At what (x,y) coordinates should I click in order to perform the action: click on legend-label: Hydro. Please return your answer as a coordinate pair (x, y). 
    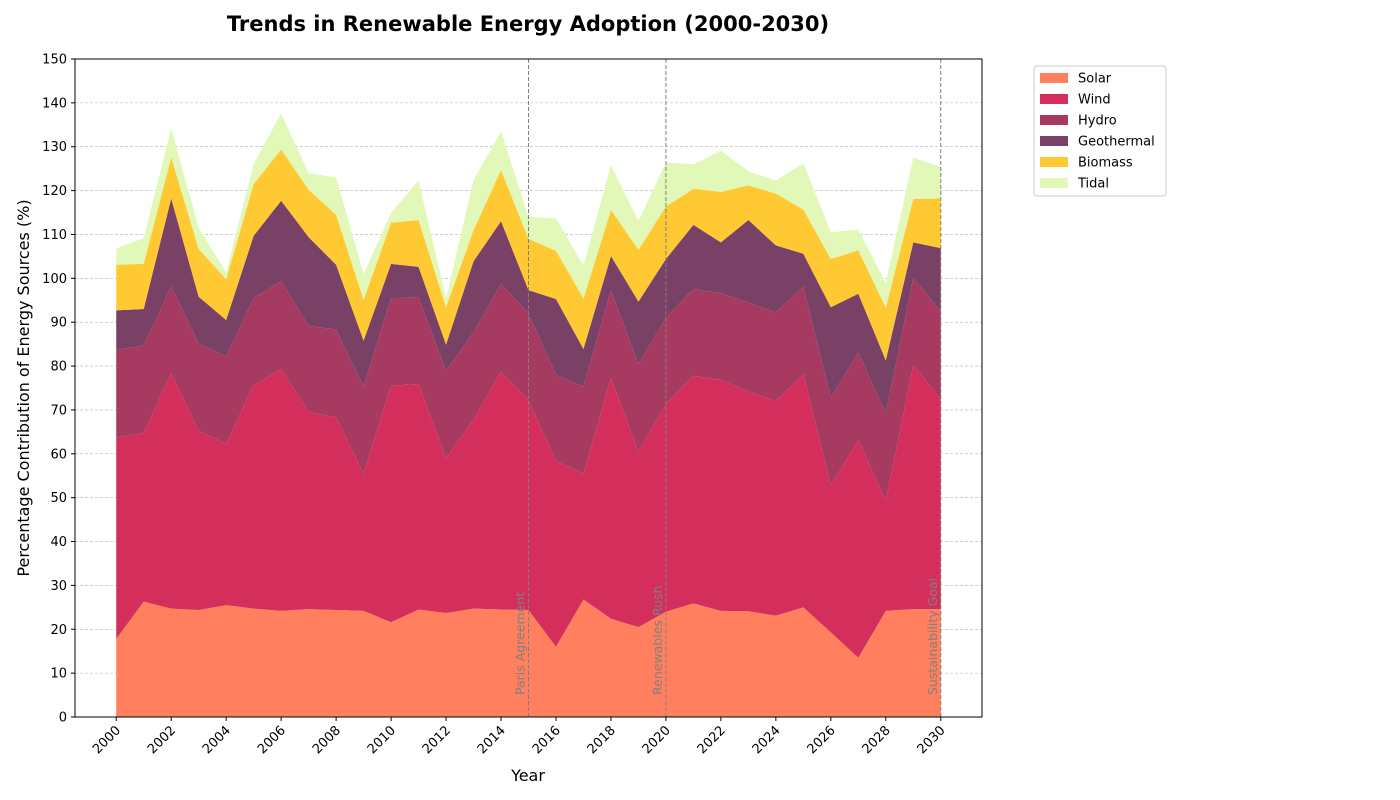
    Looking at the image, I should click on (1097, 121).